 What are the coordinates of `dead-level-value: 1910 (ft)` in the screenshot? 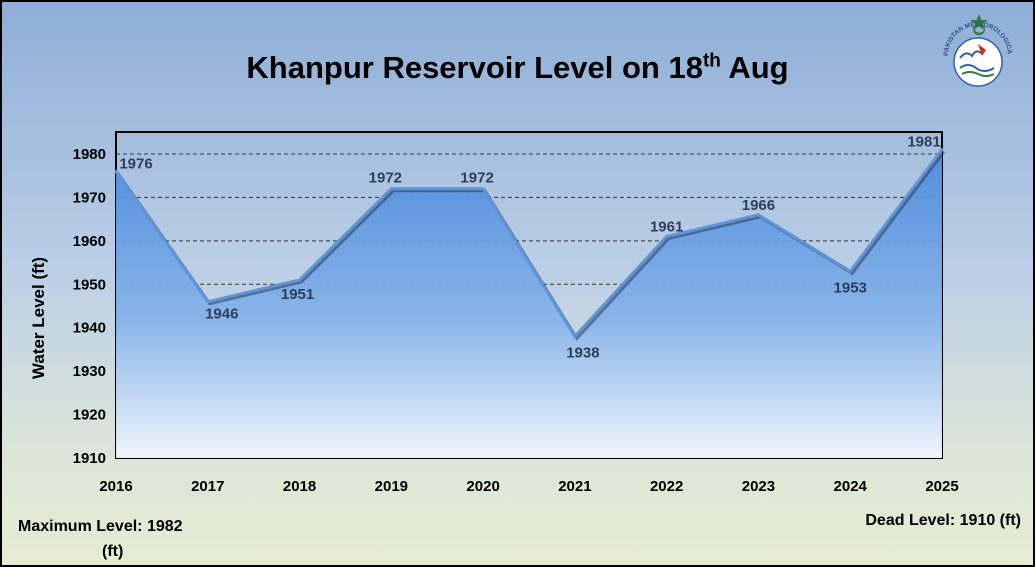 It's located at (990, 520).